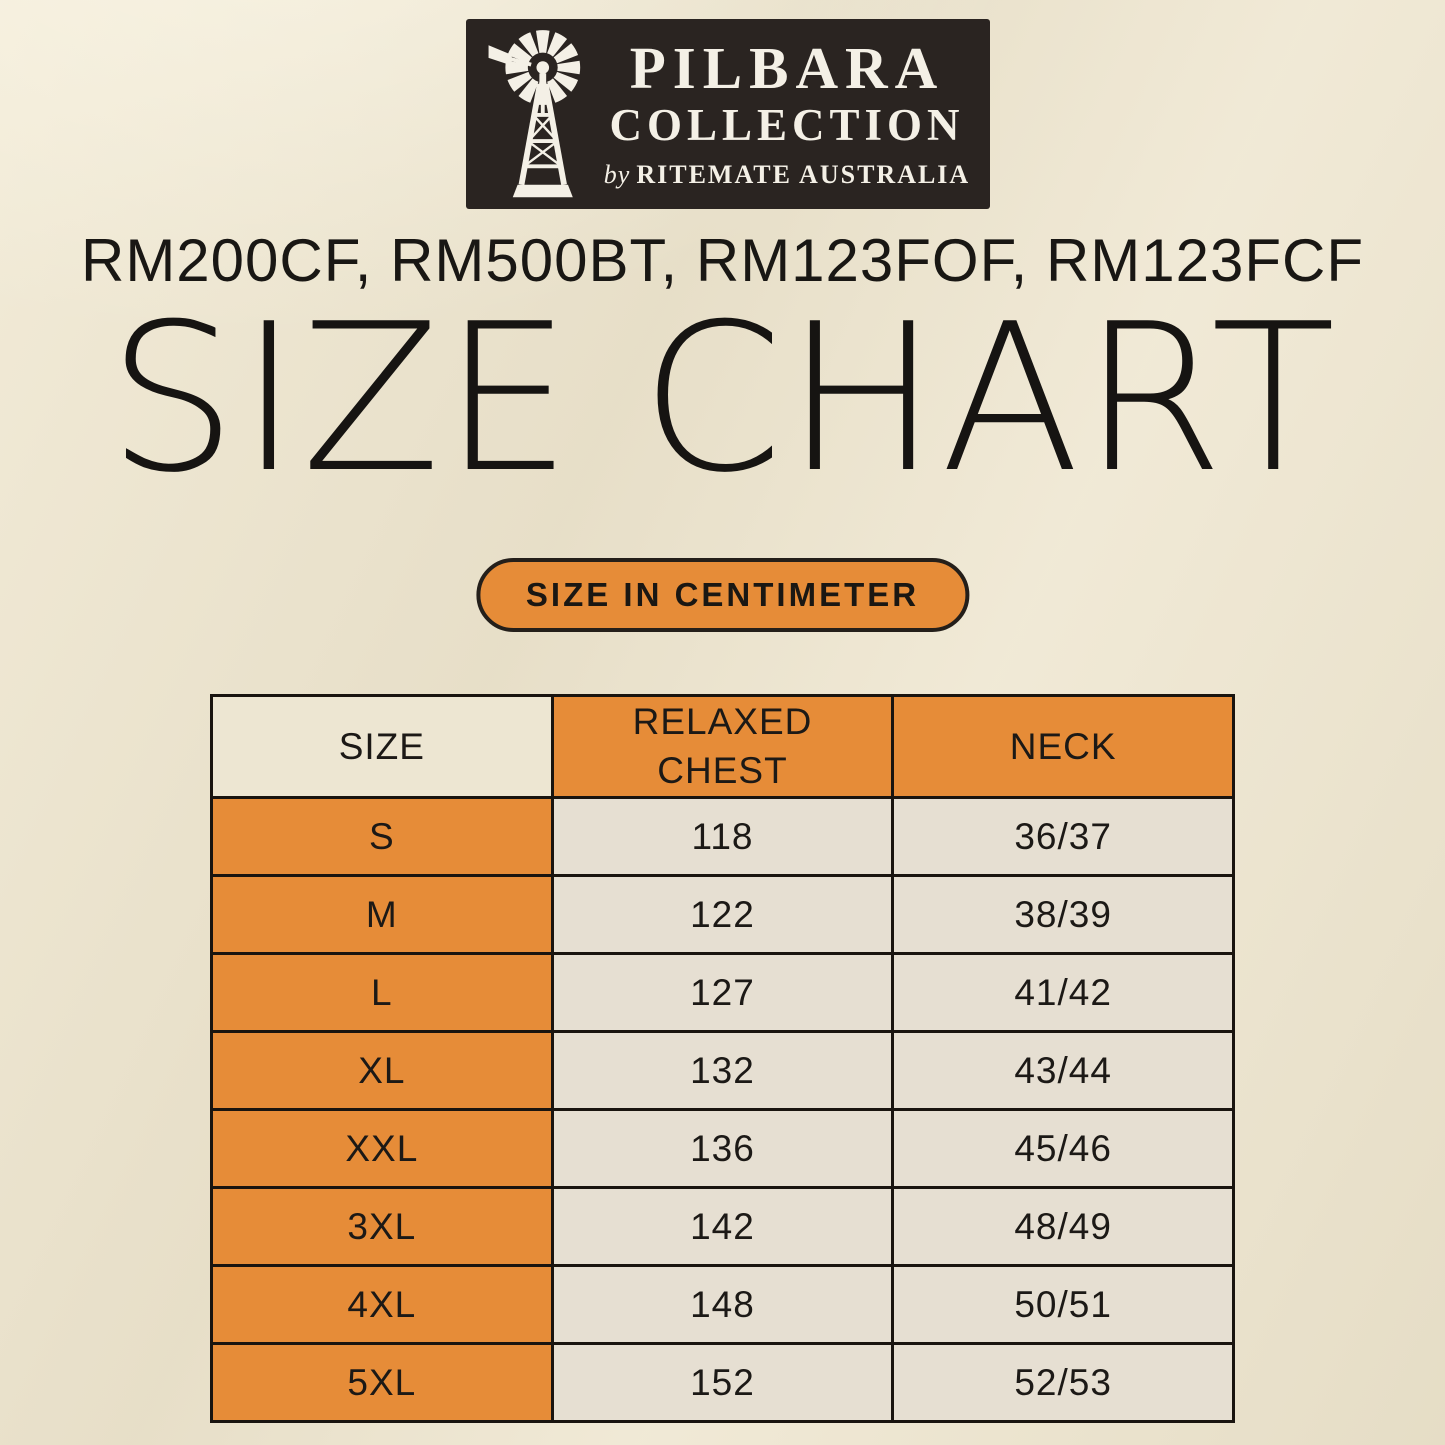 Image resolution: width=1445 pixels, height=1445 pixels. I want to click on page-title: SIZE CHART, so click(722, 399).